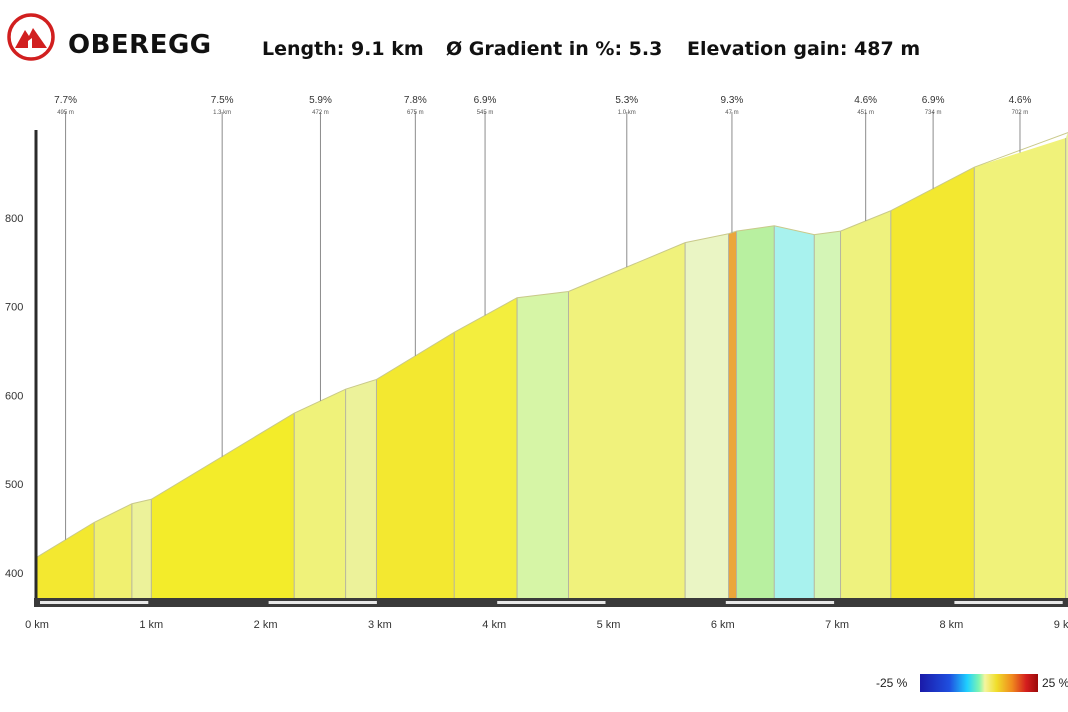  I want to click on gradient-color-legend: -25 % 25 %, so click(969, 684).